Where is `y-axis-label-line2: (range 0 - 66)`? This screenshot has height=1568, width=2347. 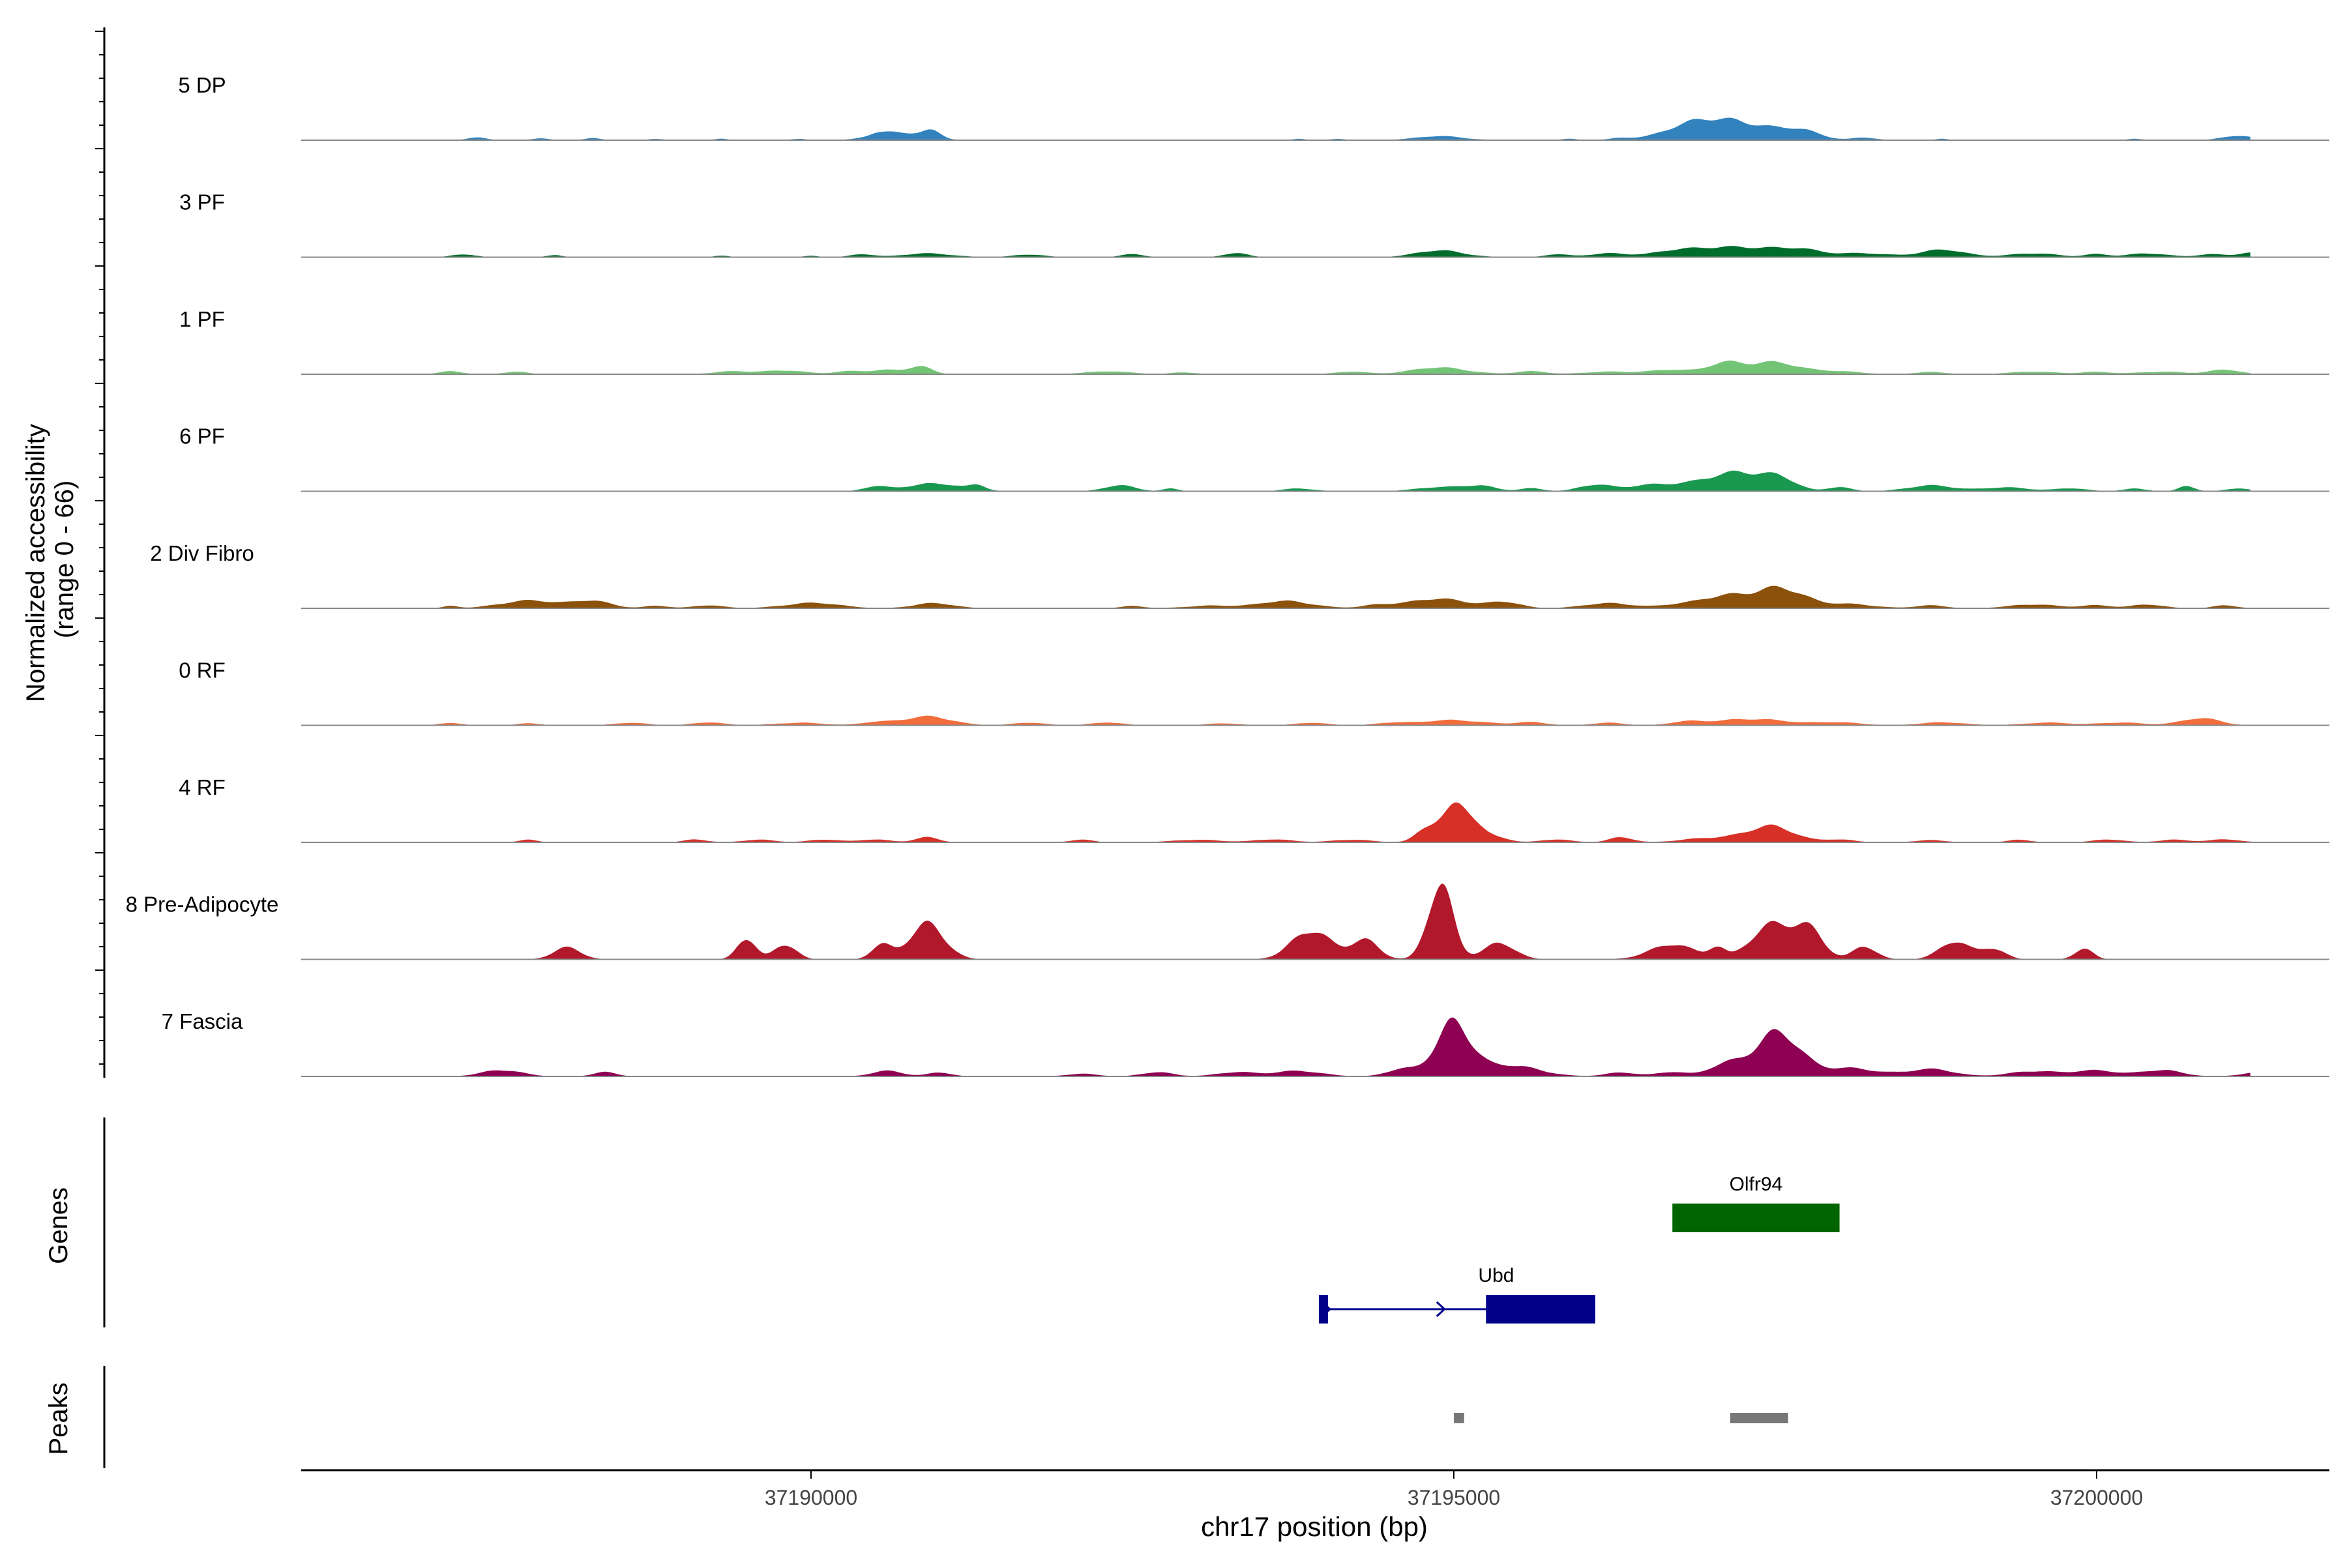 y-axis-label-line2: (range 0 - 66) is located at coordinates (64, 559).